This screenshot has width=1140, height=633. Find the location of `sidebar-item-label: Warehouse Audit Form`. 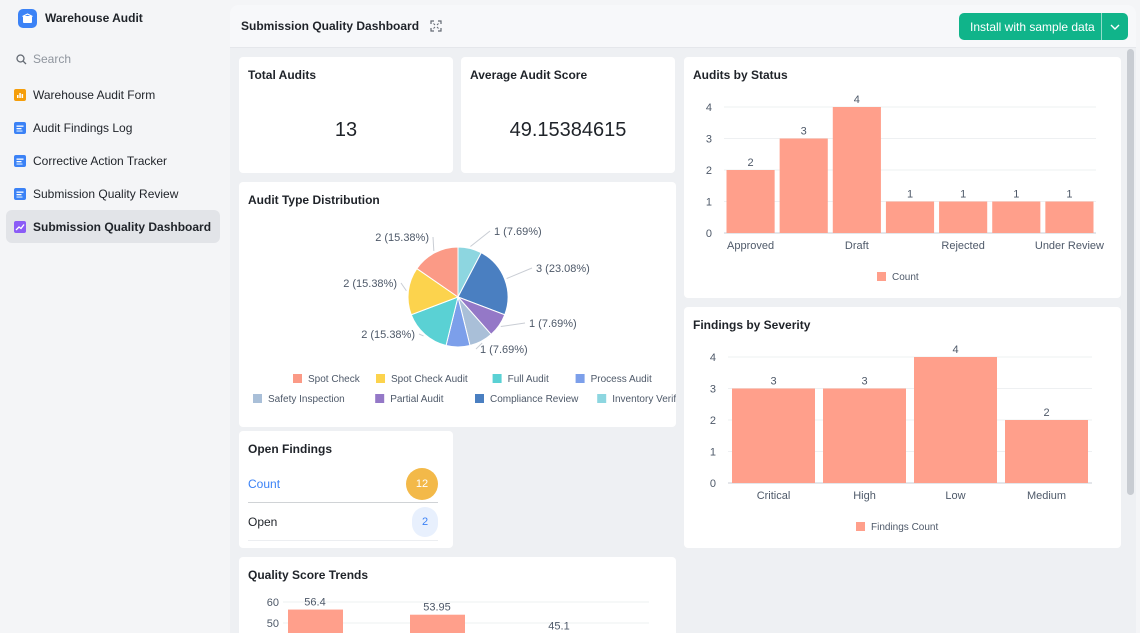

sidebar-item-label: Warehouse Audit Form is located at coordinates (94, 94).